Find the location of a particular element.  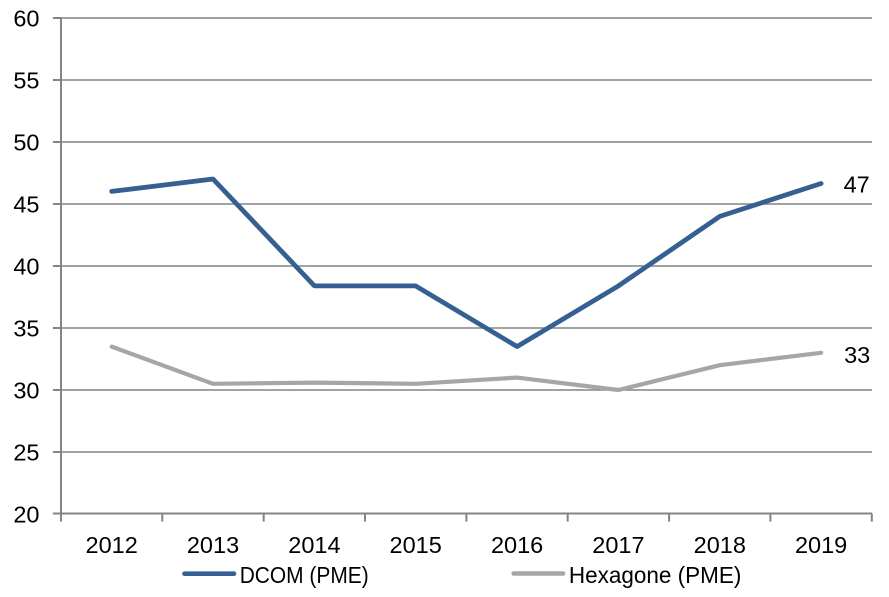

svg-text: 50 is located at coordinates (26, 143).